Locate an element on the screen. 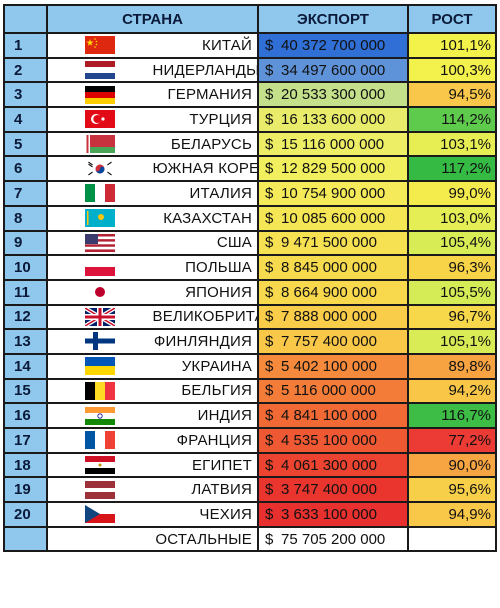  table-row: 13 ФИНЛЯНДИЯ $7 757 400 000 105,1% is located at coordinates (250, 341).